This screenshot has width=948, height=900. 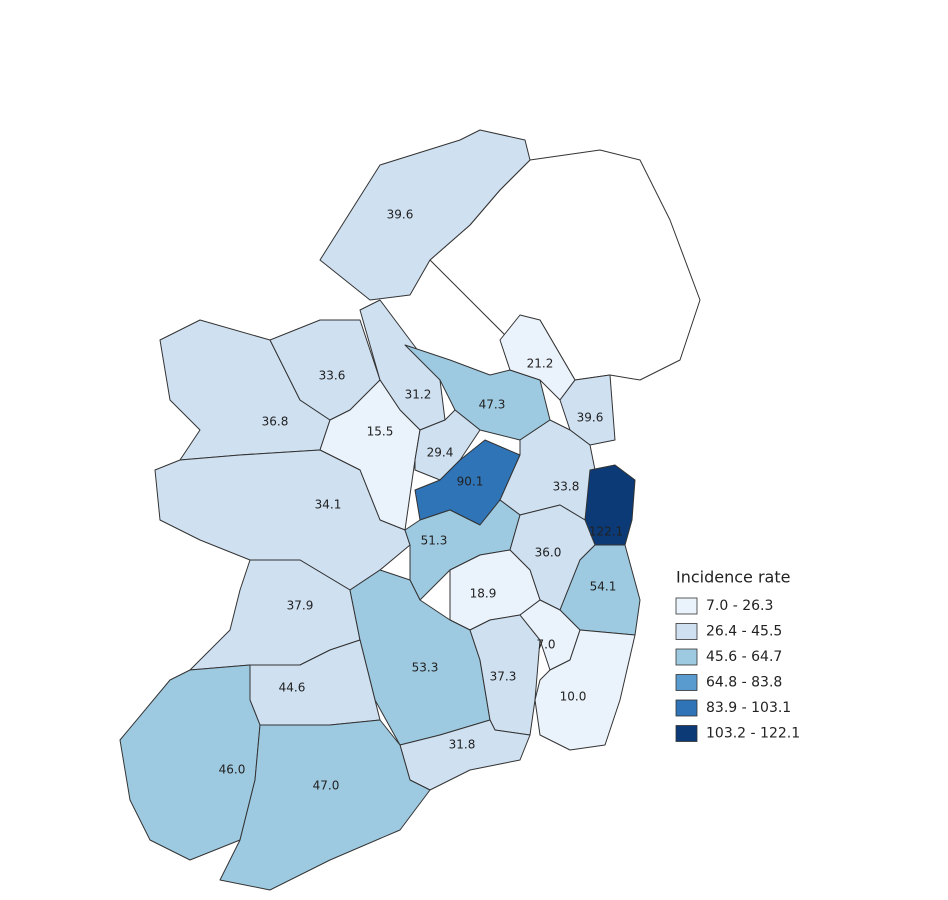 I want to click on region-value: 7.0, so click(x=545, y=645).